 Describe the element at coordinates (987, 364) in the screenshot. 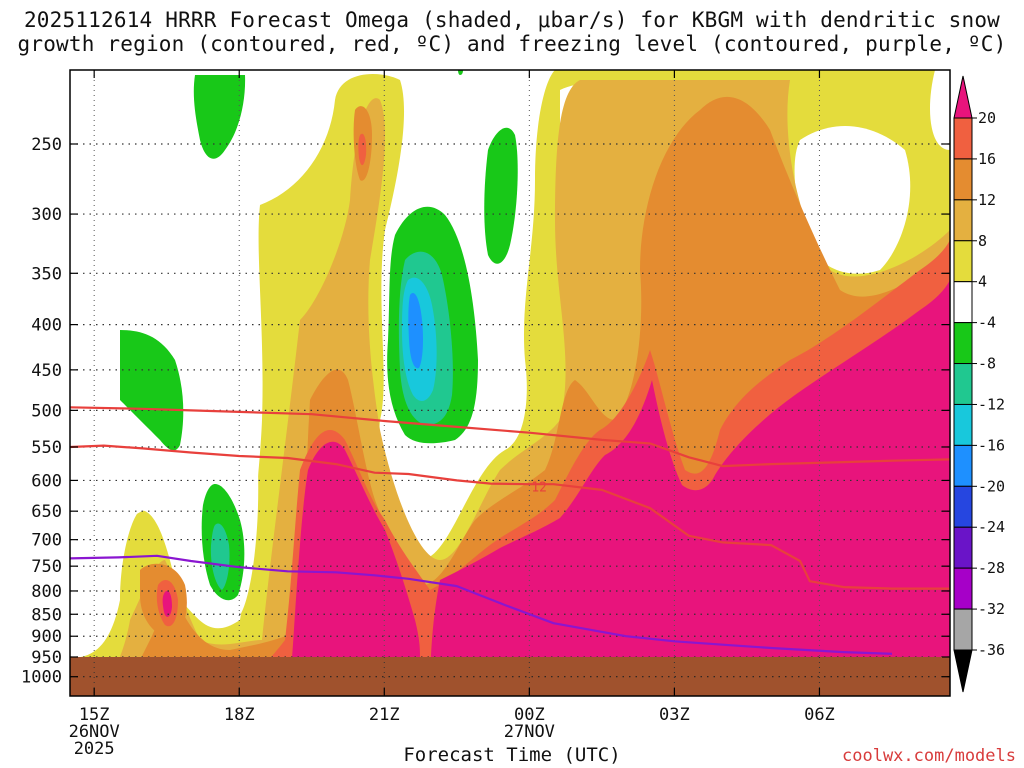

I see `colorbar-label: -8` at that location.